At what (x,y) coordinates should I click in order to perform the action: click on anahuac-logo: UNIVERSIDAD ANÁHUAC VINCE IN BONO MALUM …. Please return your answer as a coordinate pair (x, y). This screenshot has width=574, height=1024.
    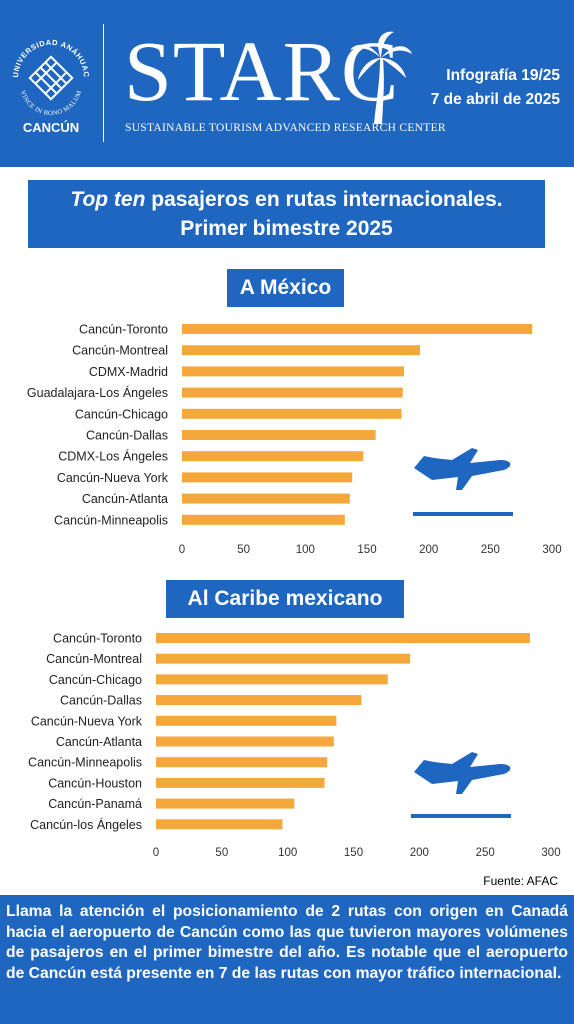
    Looking at the image, I should click on (51, 84).